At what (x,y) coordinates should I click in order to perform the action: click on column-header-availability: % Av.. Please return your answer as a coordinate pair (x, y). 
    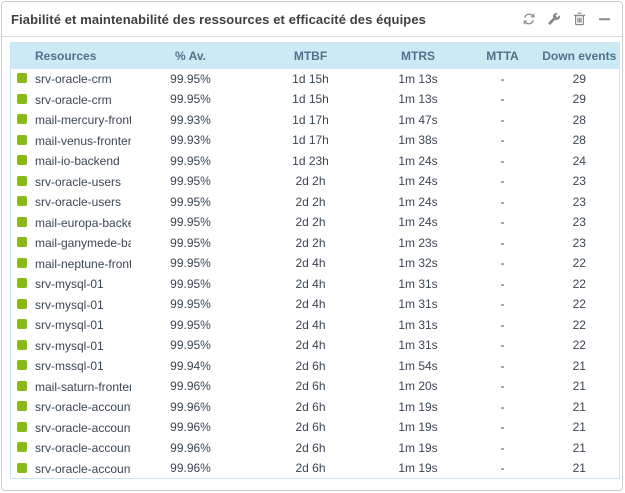
    Looking at the image, I should click on (190, 55).